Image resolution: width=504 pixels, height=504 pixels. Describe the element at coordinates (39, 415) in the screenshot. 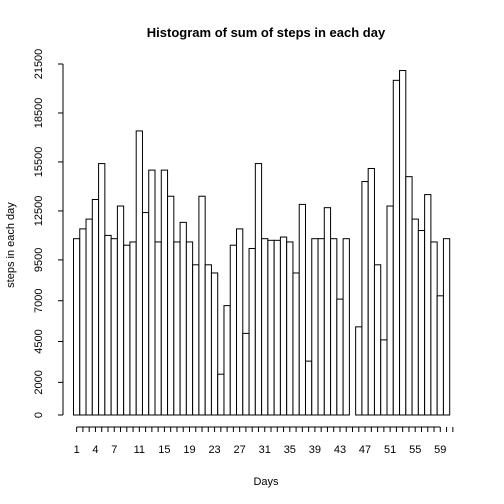

I see `y-tick-label: 0` at that location.